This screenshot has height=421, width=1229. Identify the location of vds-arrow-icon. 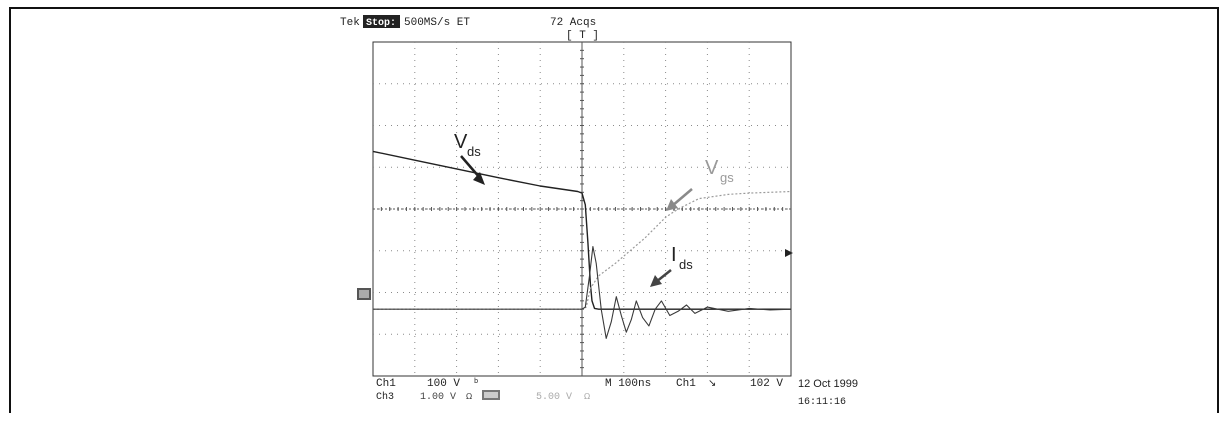
(472, 170).